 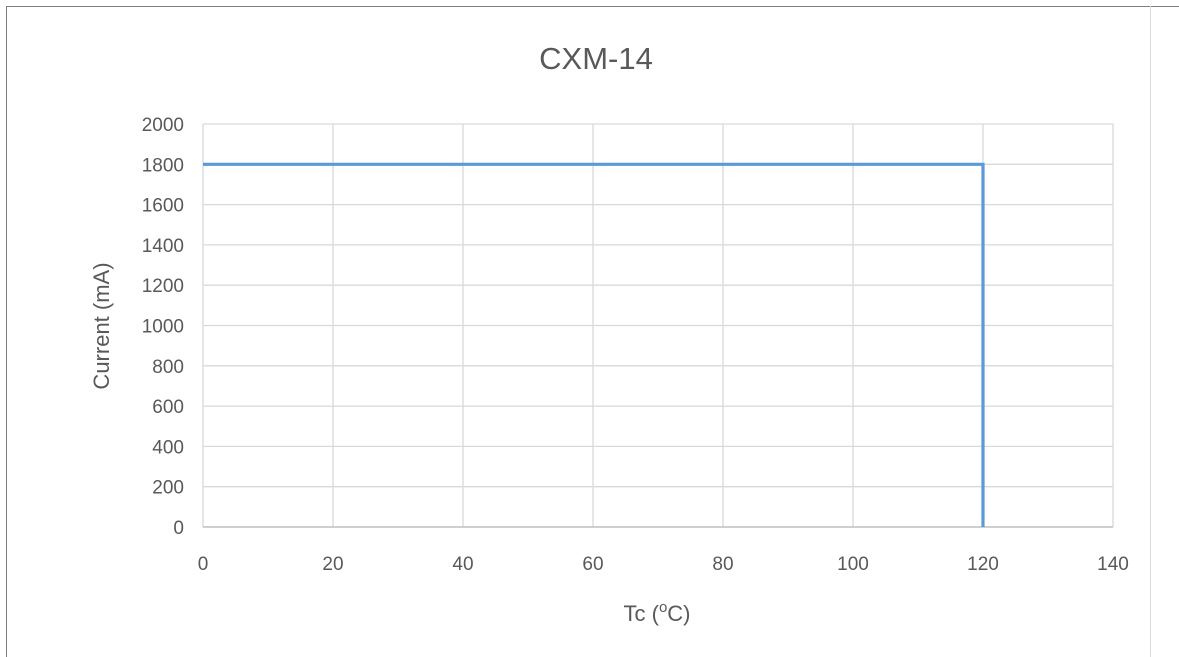 I want to click on x-tick-label: 140, so click(x=1113, y=564).